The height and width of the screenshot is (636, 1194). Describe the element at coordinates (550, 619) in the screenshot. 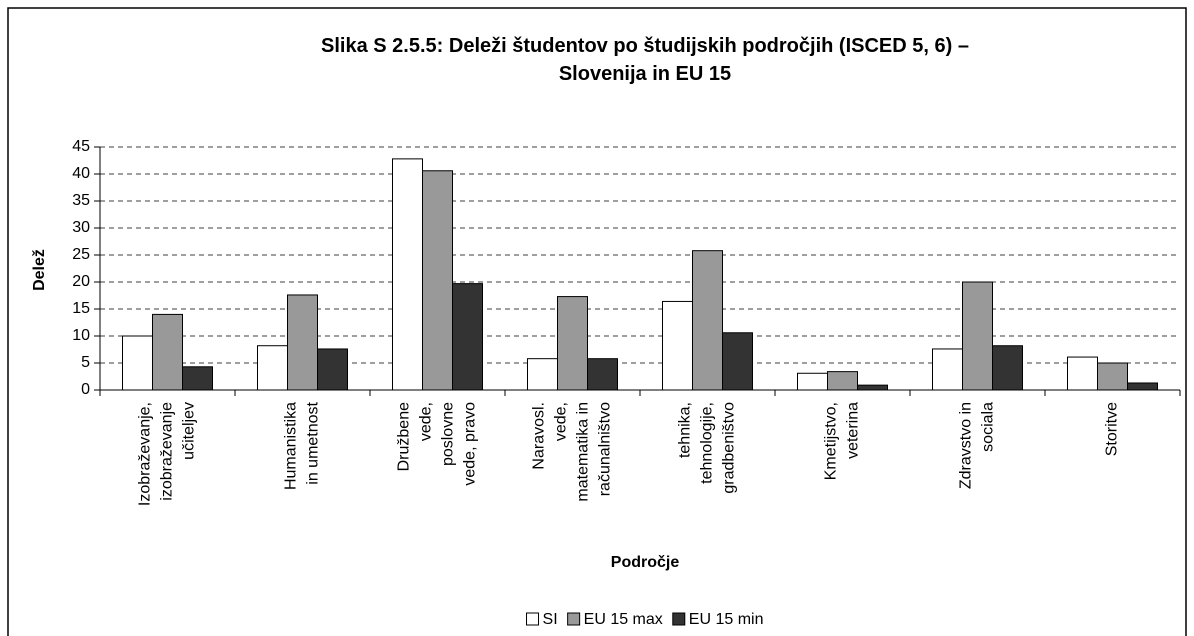

I see `legend-label: SI` at that location.